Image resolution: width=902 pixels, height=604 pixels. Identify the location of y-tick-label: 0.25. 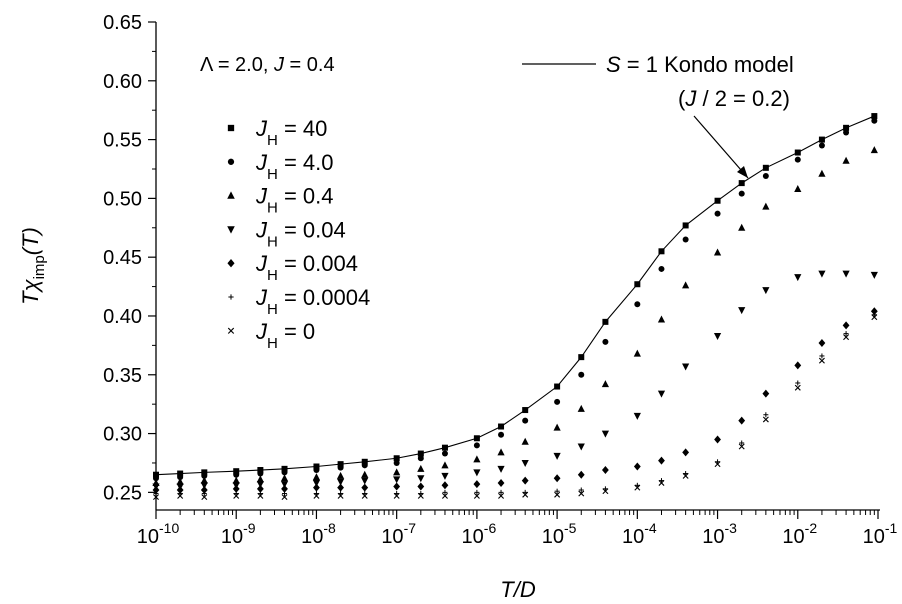
(122, 493).